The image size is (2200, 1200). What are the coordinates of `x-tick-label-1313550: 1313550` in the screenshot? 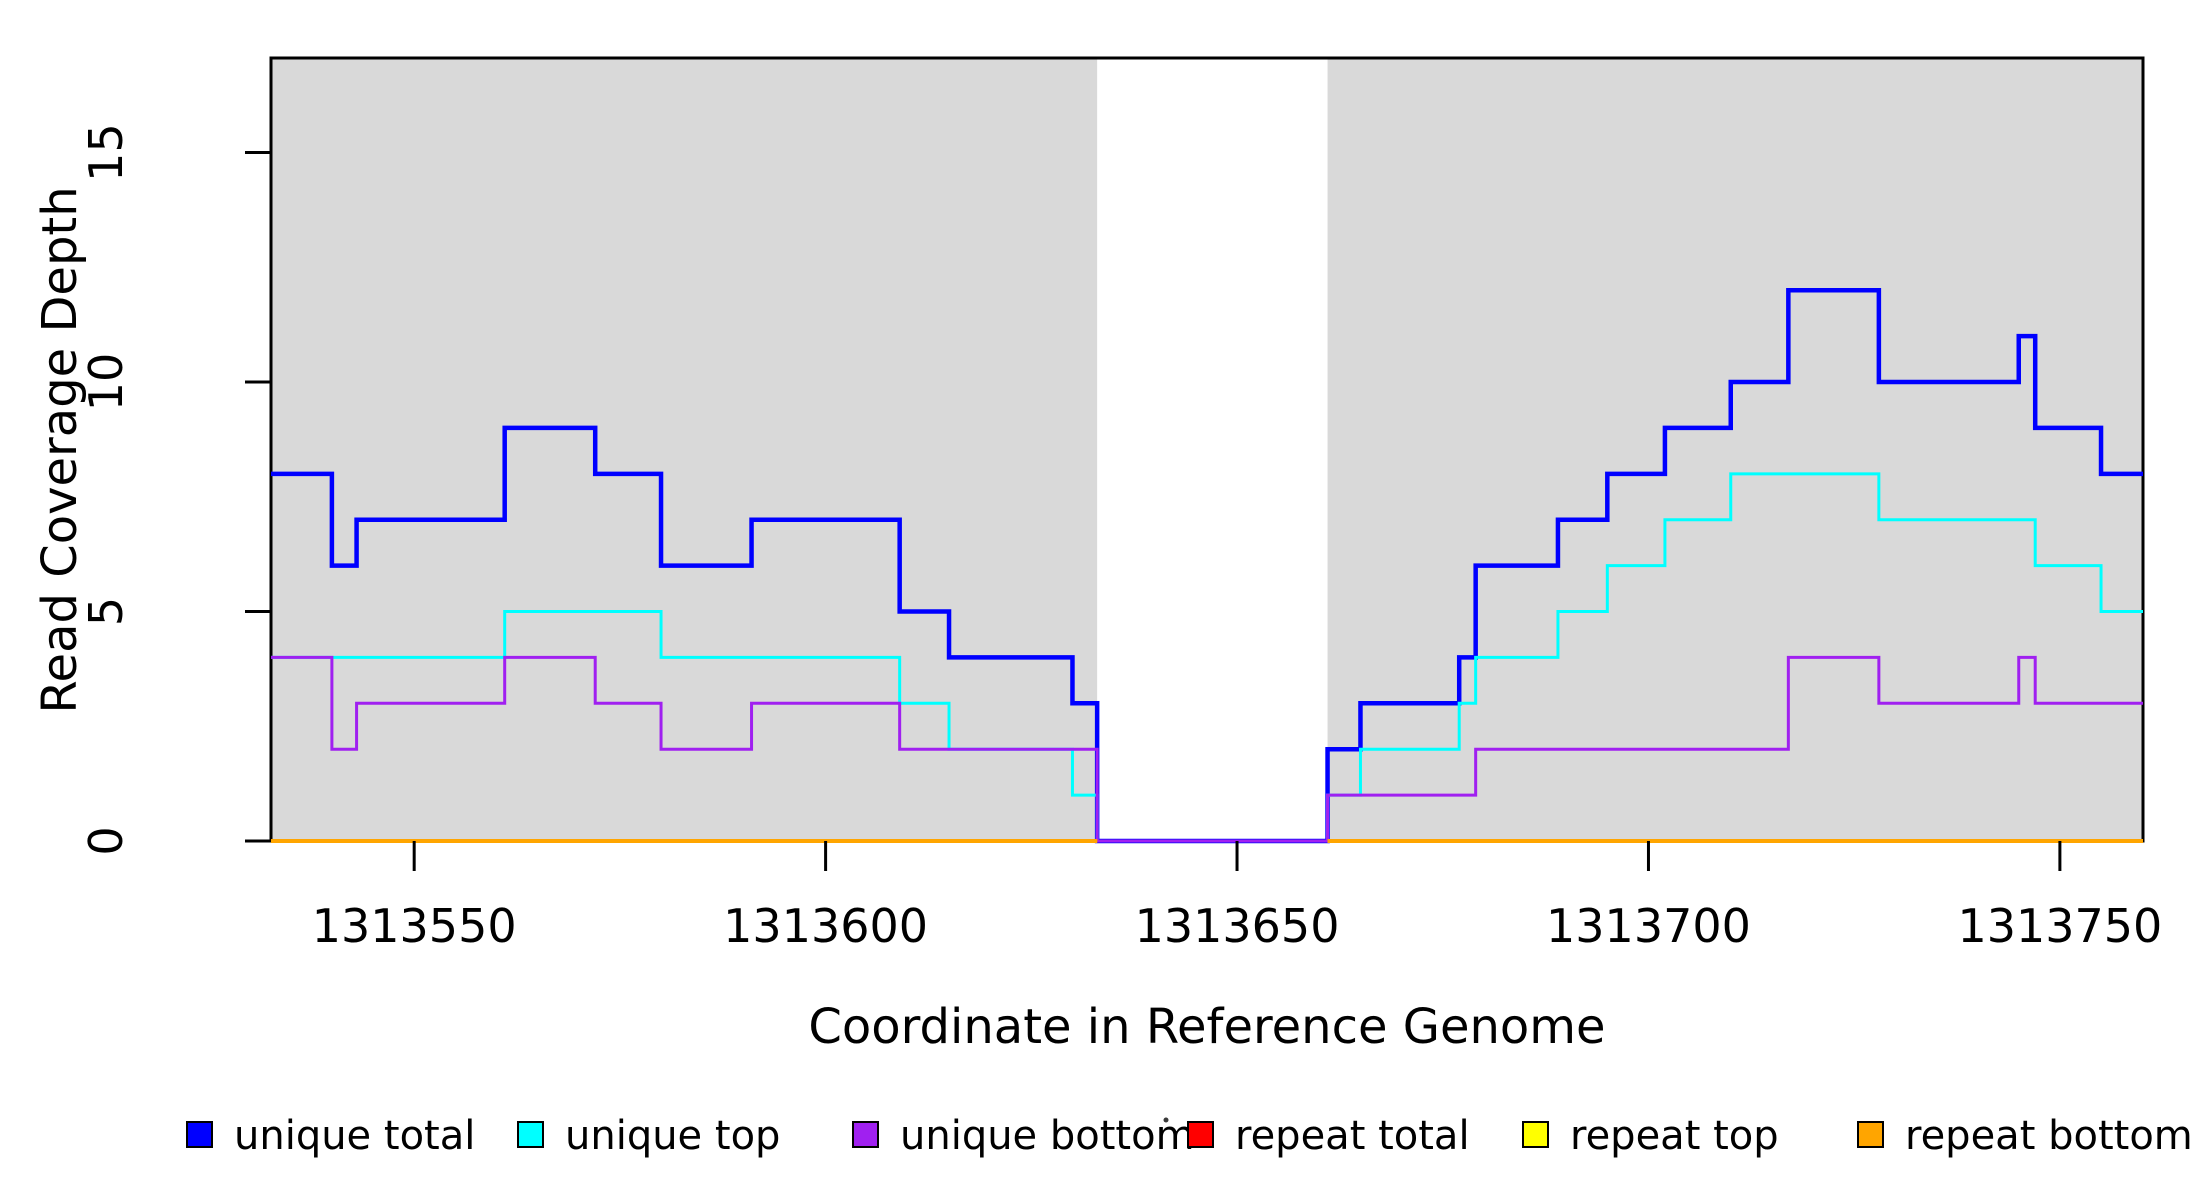 It's located at (414, 926).